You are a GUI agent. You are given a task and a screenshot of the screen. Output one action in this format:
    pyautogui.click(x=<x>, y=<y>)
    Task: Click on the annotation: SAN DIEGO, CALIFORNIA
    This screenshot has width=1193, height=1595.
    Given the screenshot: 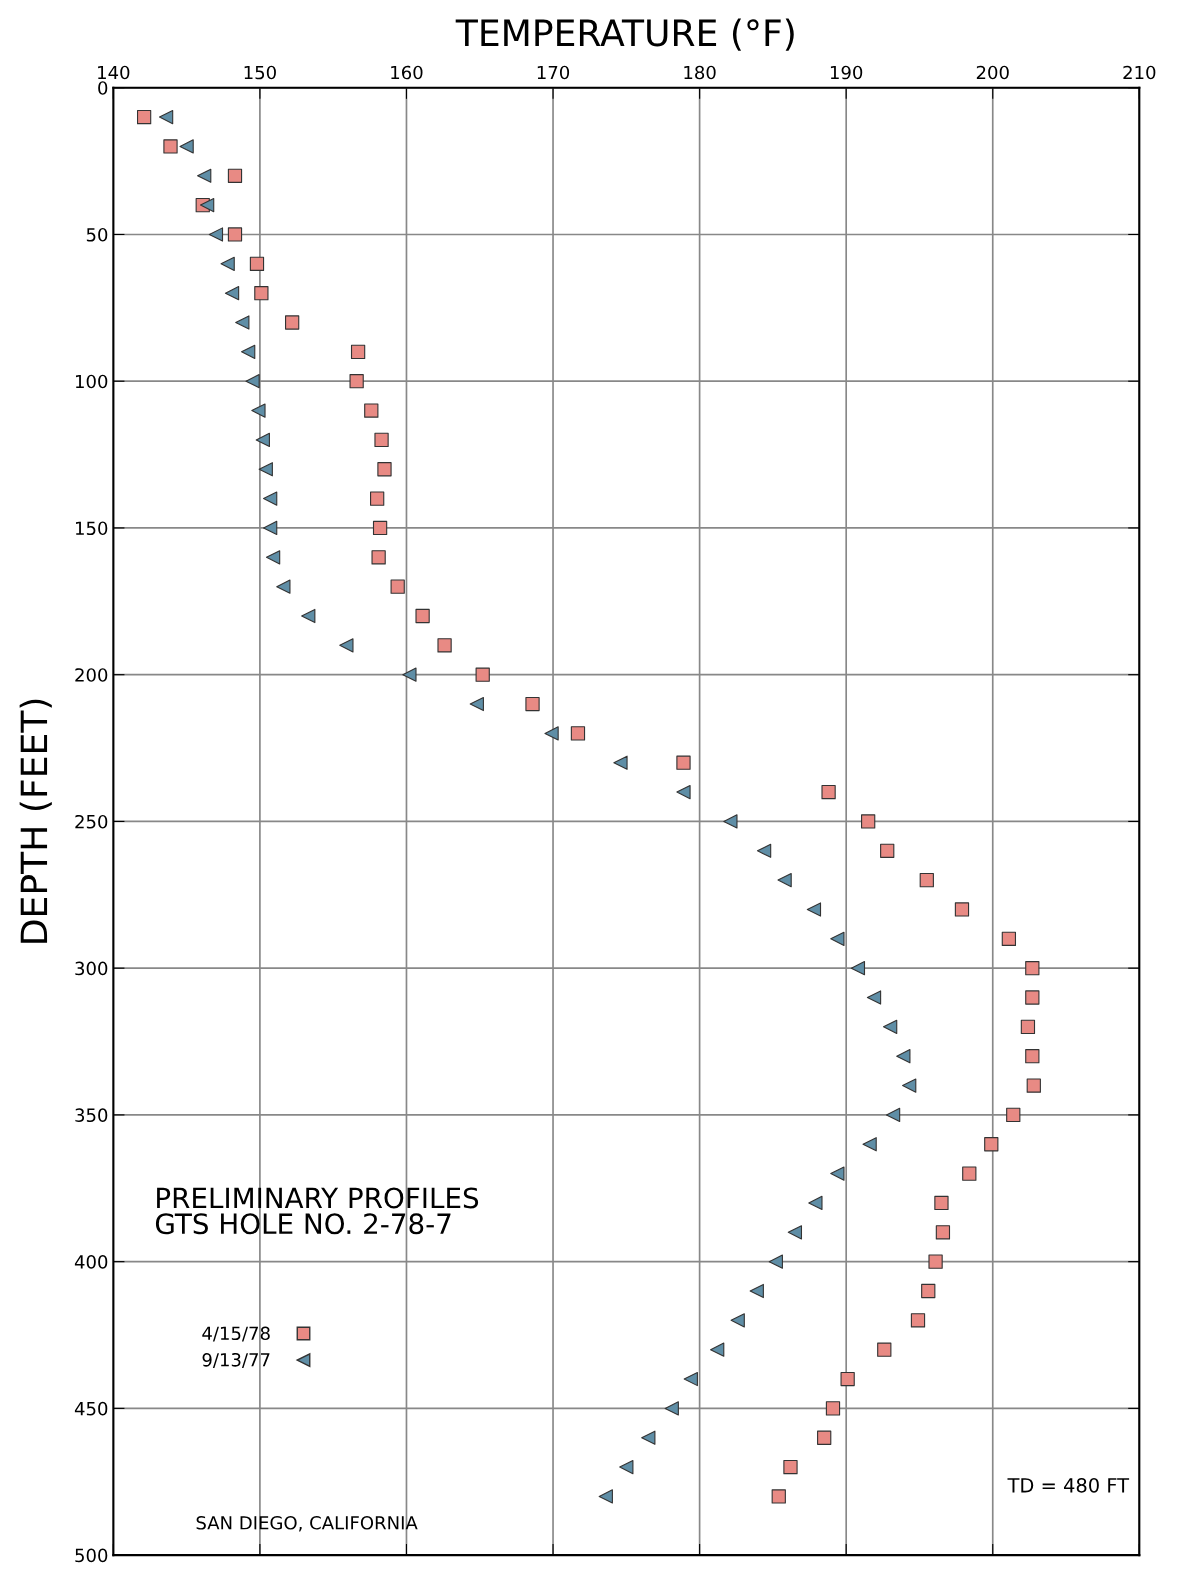 What is the action you would take?
    pyautogui.click(x=307, y=1523)
    